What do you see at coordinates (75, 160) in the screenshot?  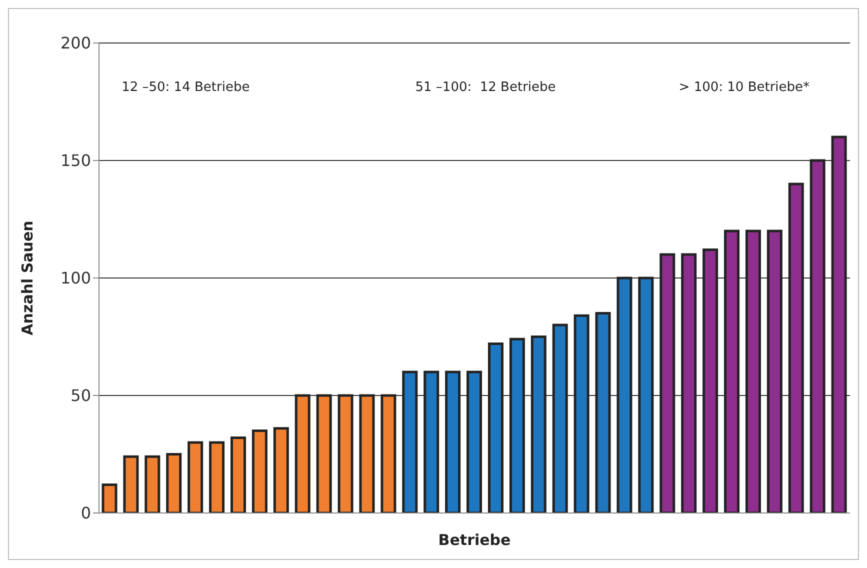 I see `y-tick-label: 150` at bounding box center [75, 160].